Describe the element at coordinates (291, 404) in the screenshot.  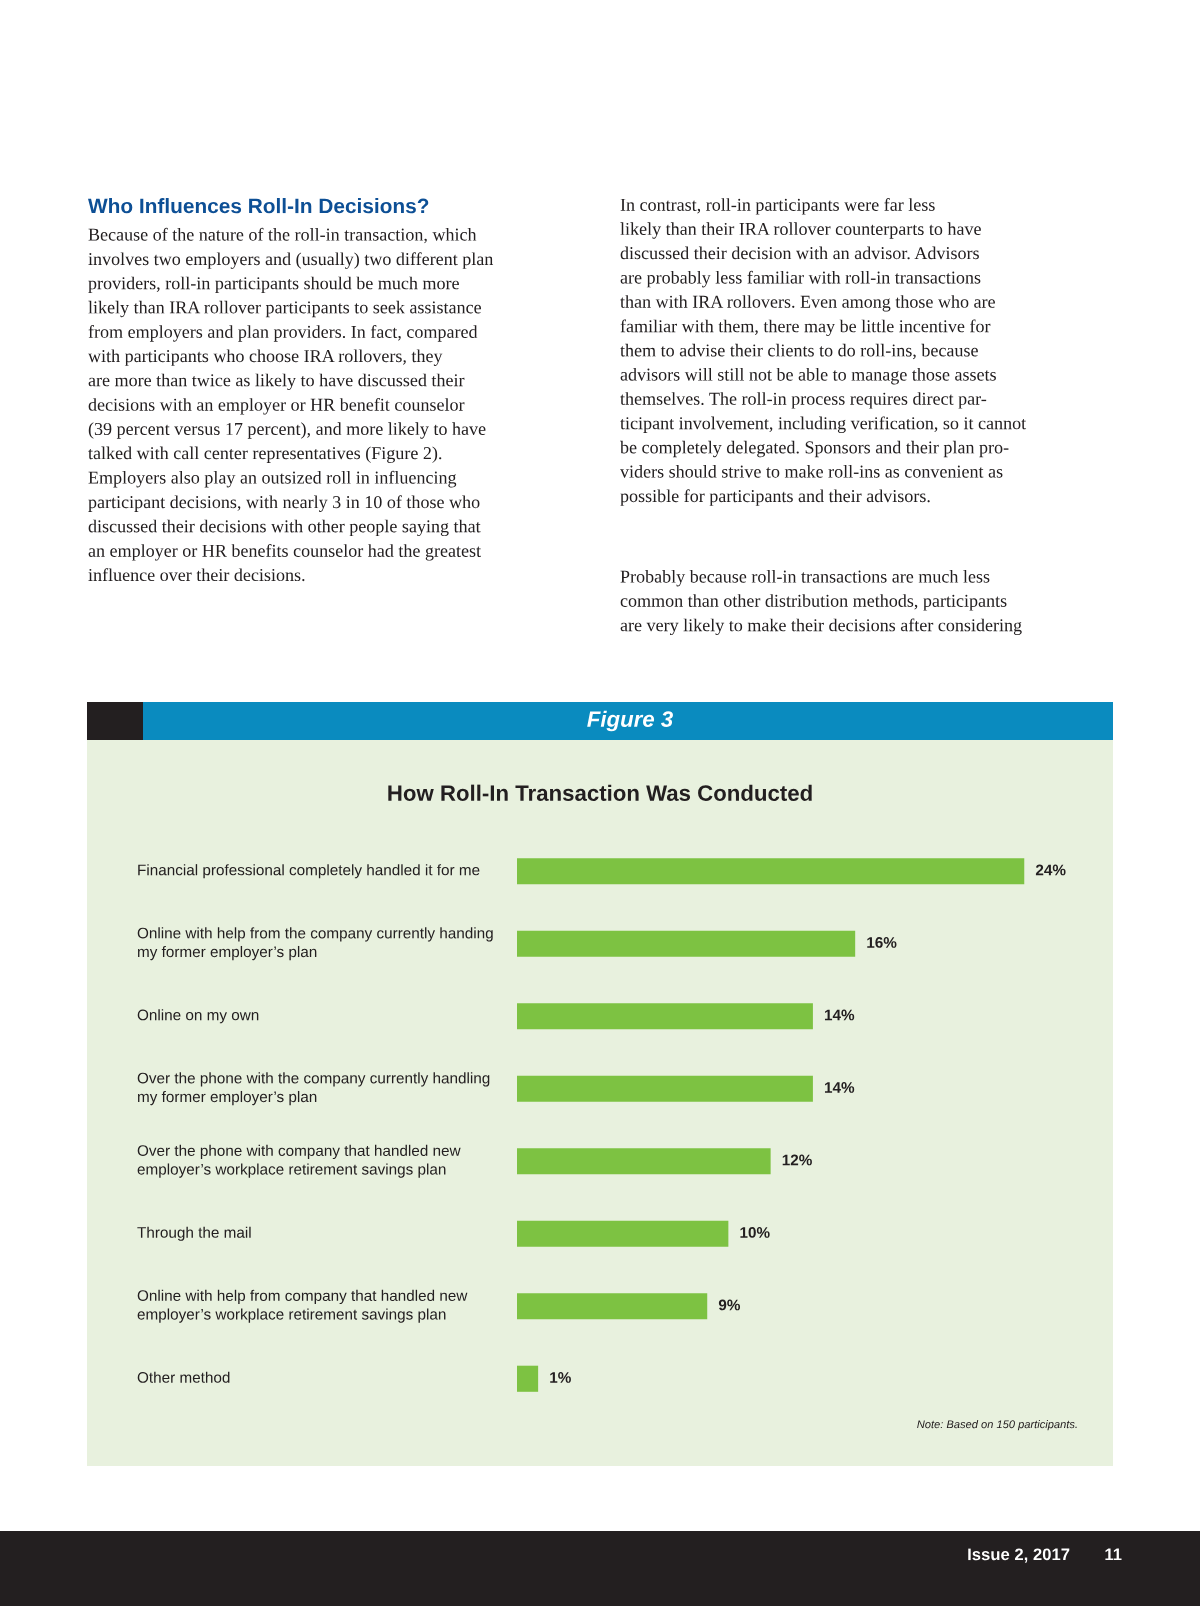
I see `text: Because of the nature of the roll-in transaction, which involves two employers and (usually) two different plan providers, roll-in participants should be much more likely than IRA rollover participants to seek assistance from employers and plan providers. In fact, compared with participants who choose IRA rollovers, they are more than twice as likely to have discussed their decisions with an employer or HR benefit counselor (39 percent versus 17 percent), and more likely to have talked with call center representatives (Figure 2). Employers also play an outsized roll in influencing participant decisions, with nearly 3 in 10 of those who discussed their decisions with other people saying that an employer or HR benefits counselor had the greatest influence over their decisions.` at that location.